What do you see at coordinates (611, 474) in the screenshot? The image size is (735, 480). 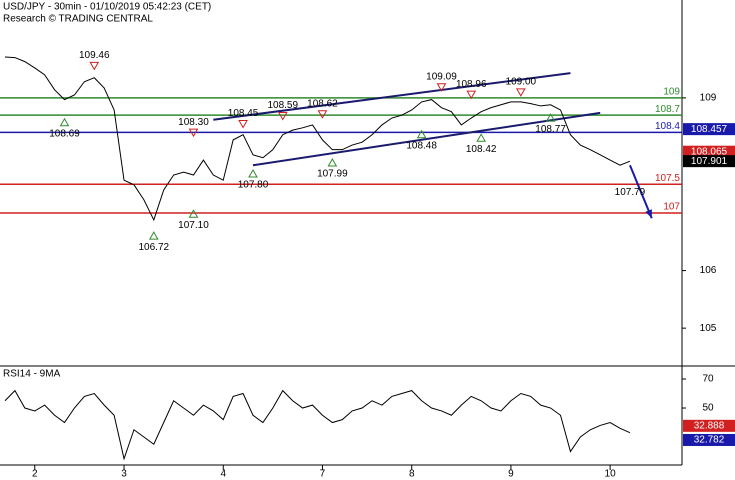 I see `x-tick-label: 10` at bounding box center [611, 474].